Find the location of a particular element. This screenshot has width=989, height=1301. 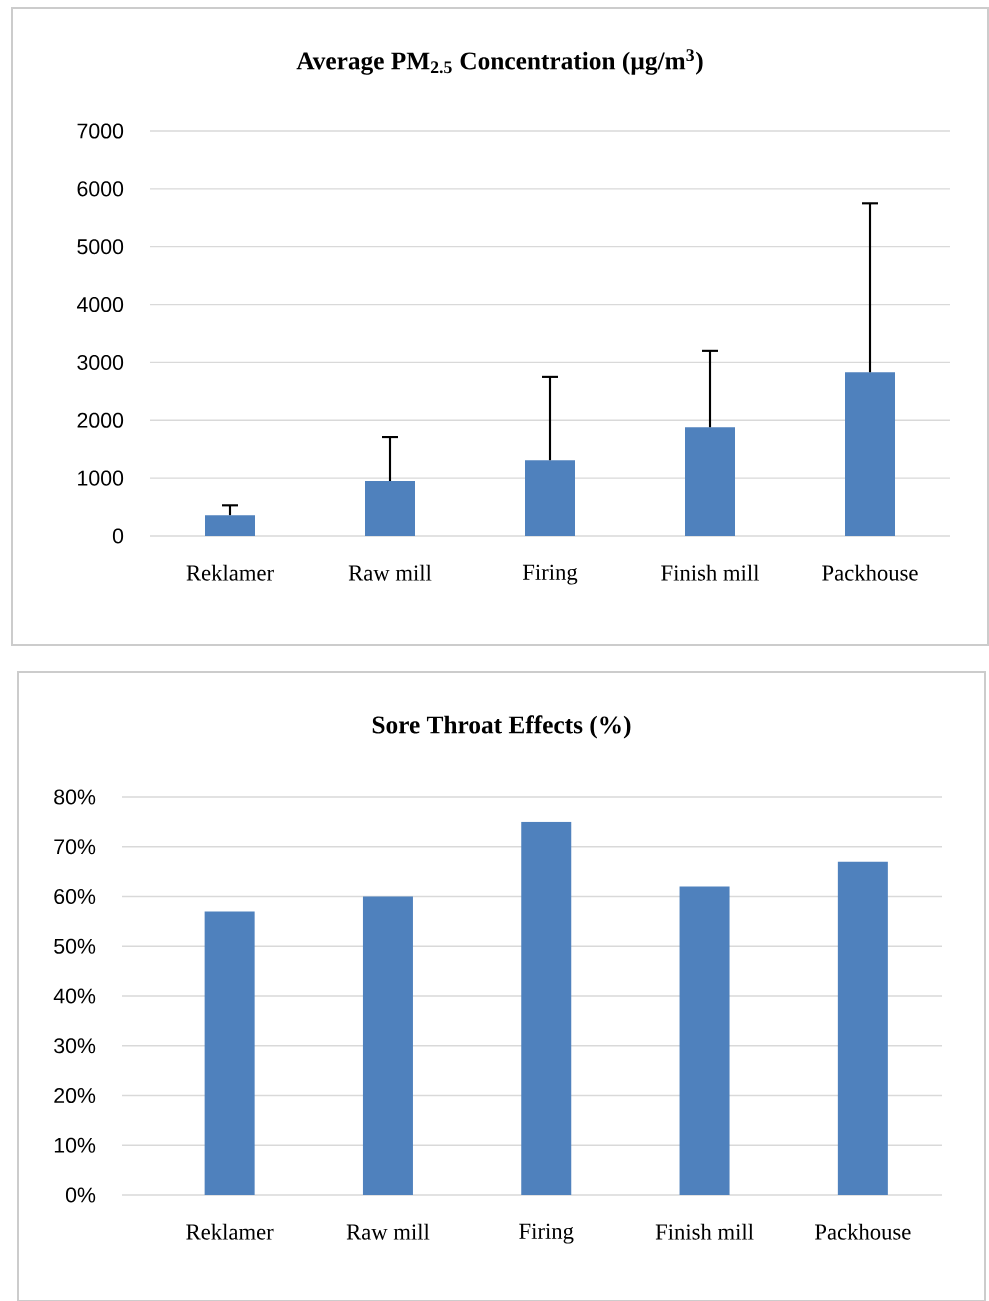

y-tick-label: 6000 is located at coordinates (100, 189).